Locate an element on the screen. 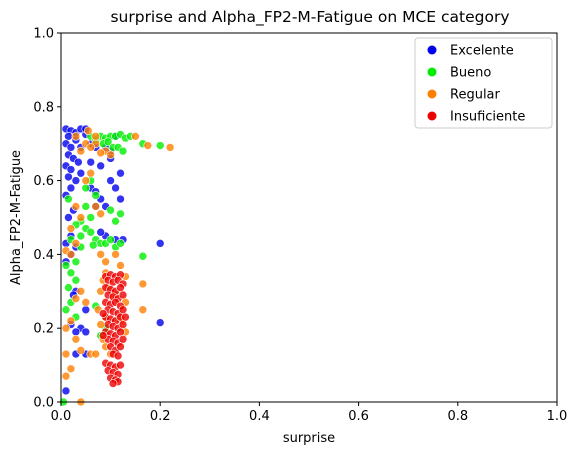 The height and width of the screenshot is (455, 578). x-tick-label: 0.6 is located at coordinates (358, 416).